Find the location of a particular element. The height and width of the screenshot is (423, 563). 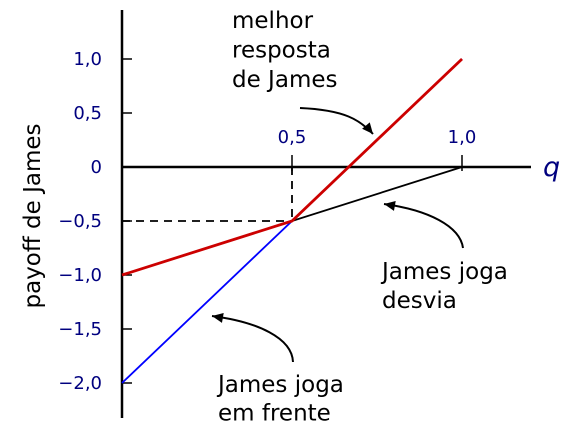

y-tick-label-5: −1,5 is located at coordinates (80, 329).